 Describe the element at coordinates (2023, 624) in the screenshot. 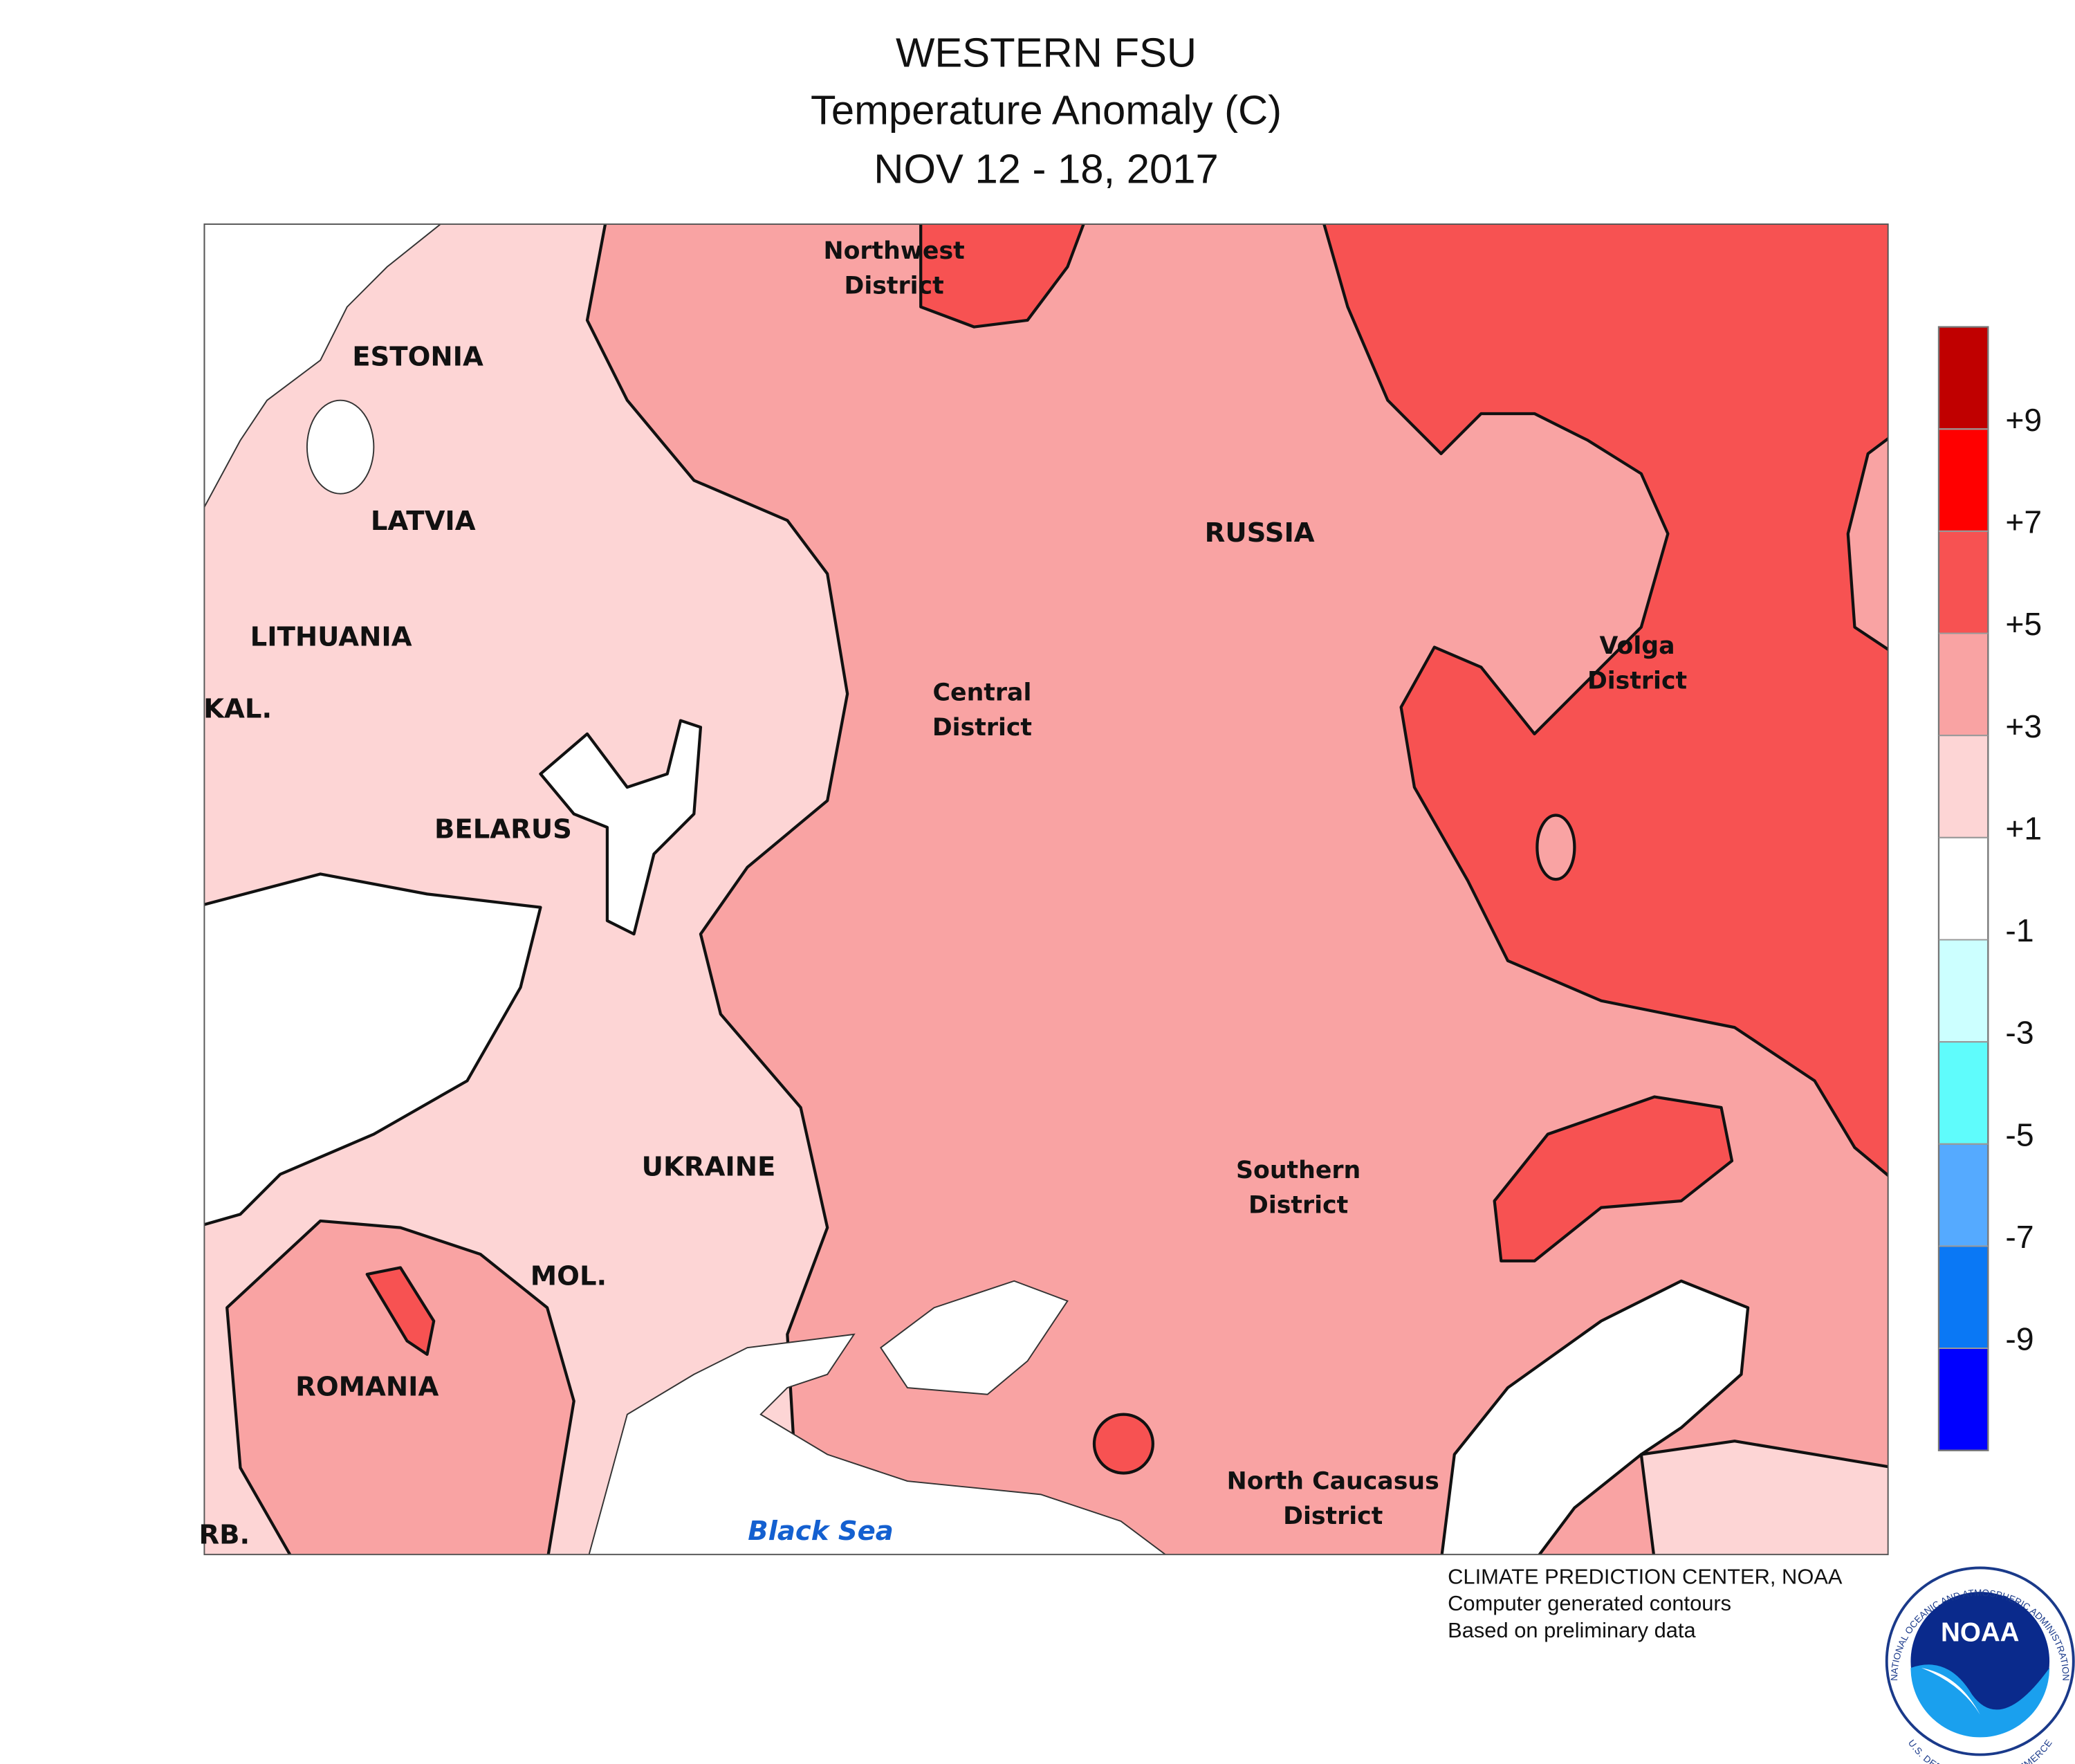

I see `legend-tick-label: +5` at that location.